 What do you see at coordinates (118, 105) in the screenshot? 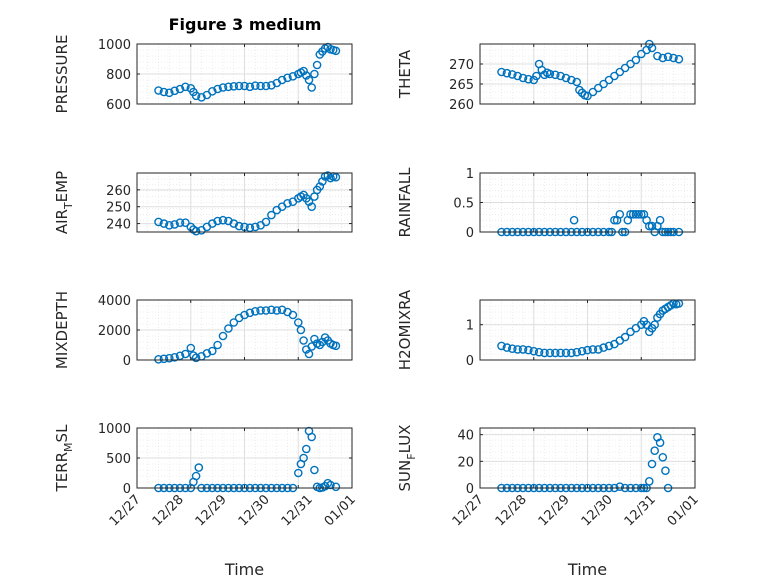
I see `y-tick-label: 600` at bounding box center [118, 105].